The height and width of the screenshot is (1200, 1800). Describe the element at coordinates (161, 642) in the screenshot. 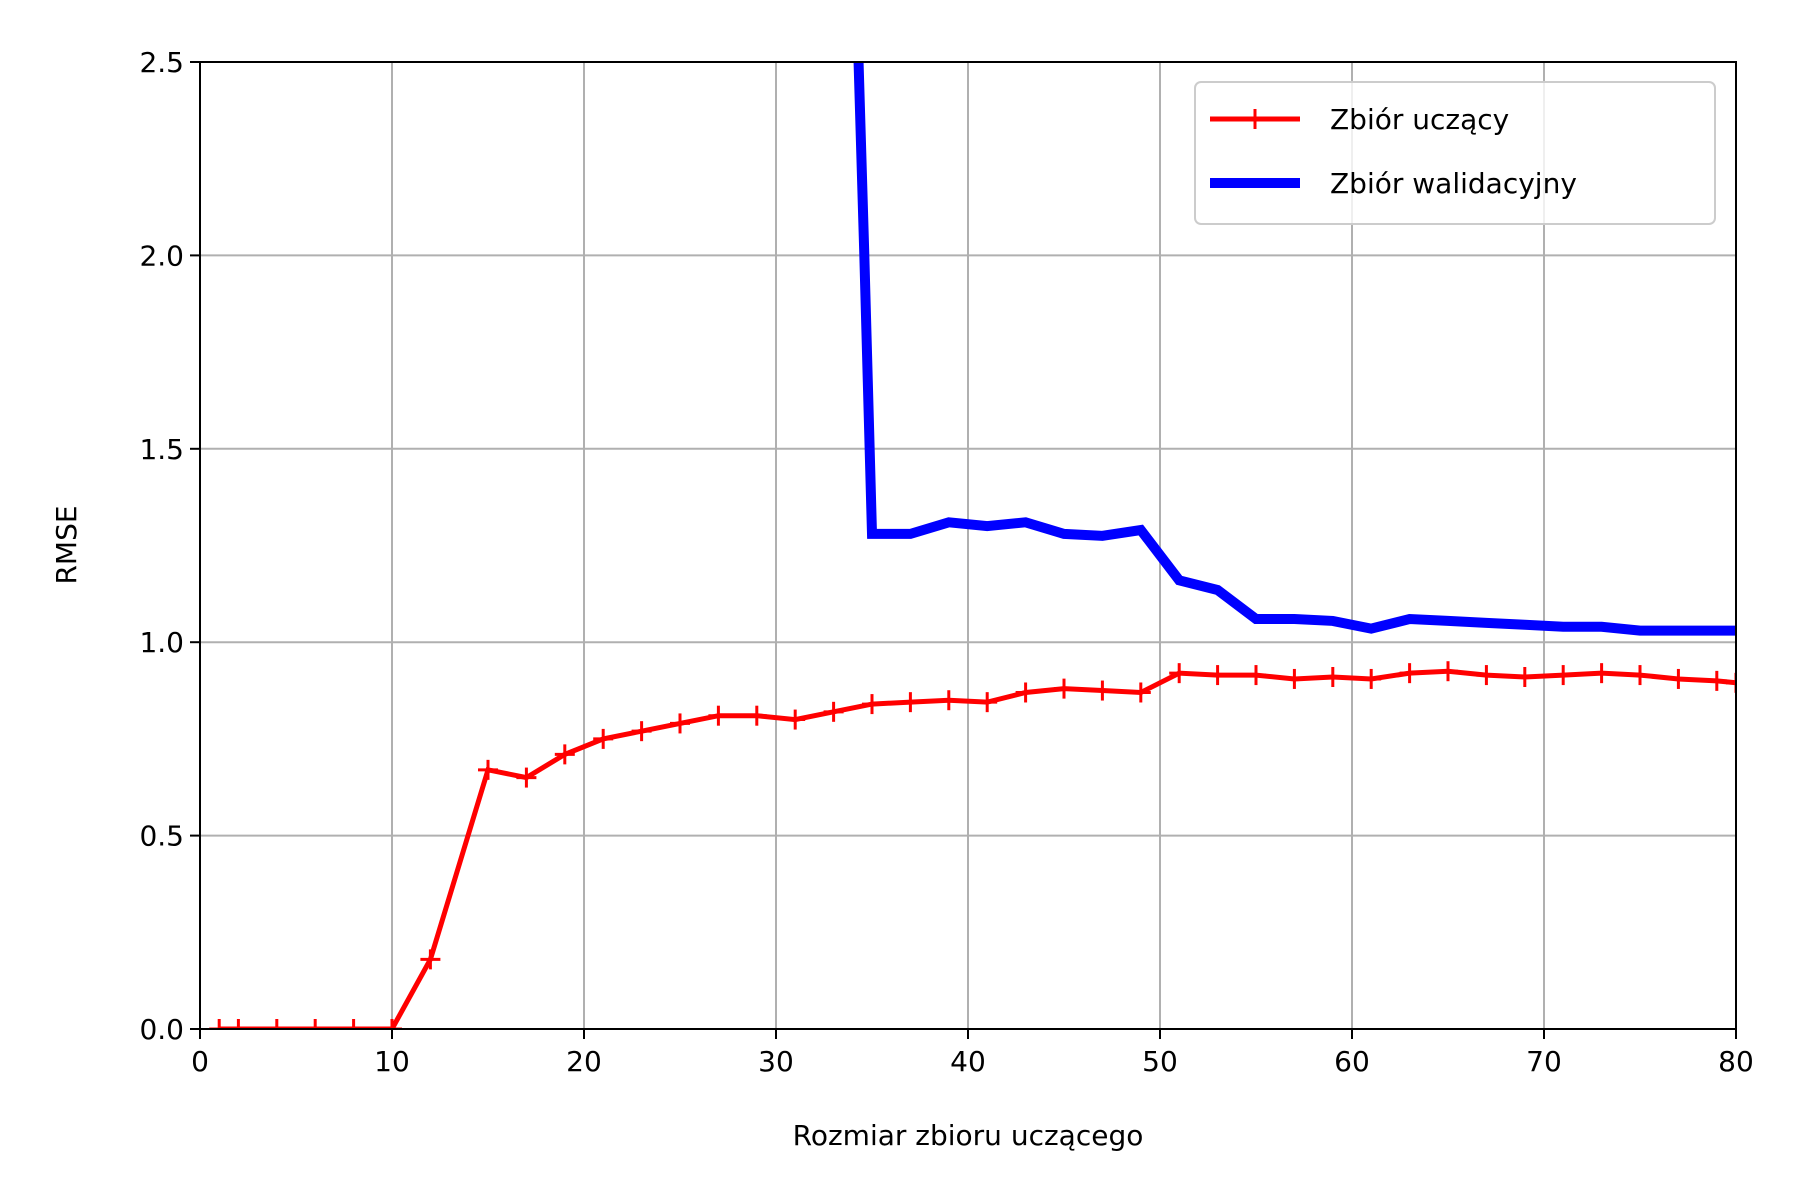

I see `y-tick-label: 1.0` at that location.